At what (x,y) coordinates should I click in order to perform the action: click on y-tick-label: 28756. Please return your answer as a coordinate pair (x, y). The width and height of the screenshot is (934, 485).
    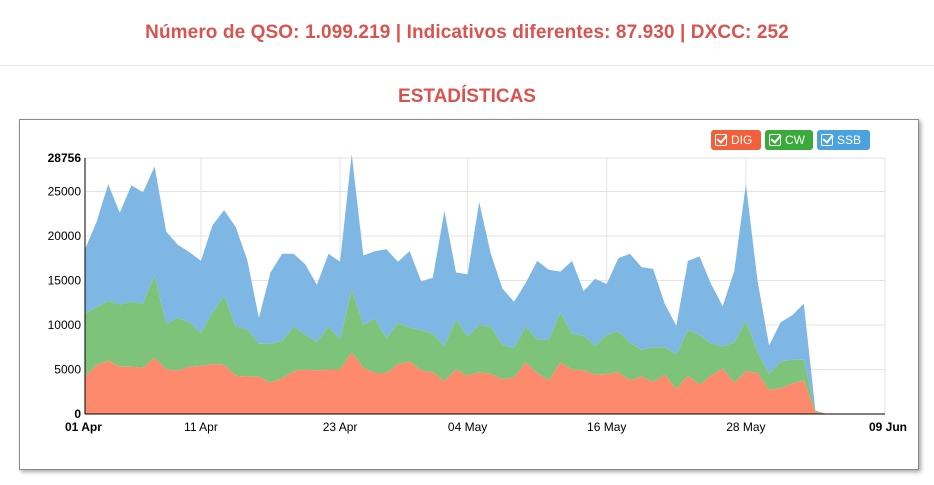
    Looking at the image, I should click on (65, 158).